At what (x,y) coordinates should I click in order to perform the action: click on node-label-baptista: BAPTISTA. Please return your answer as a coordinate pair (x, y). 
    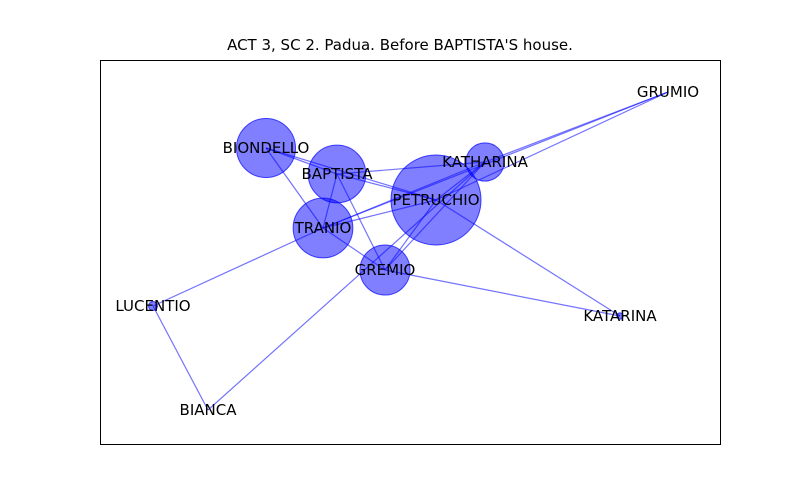
    Looking at the image, I should click on (338, 174).